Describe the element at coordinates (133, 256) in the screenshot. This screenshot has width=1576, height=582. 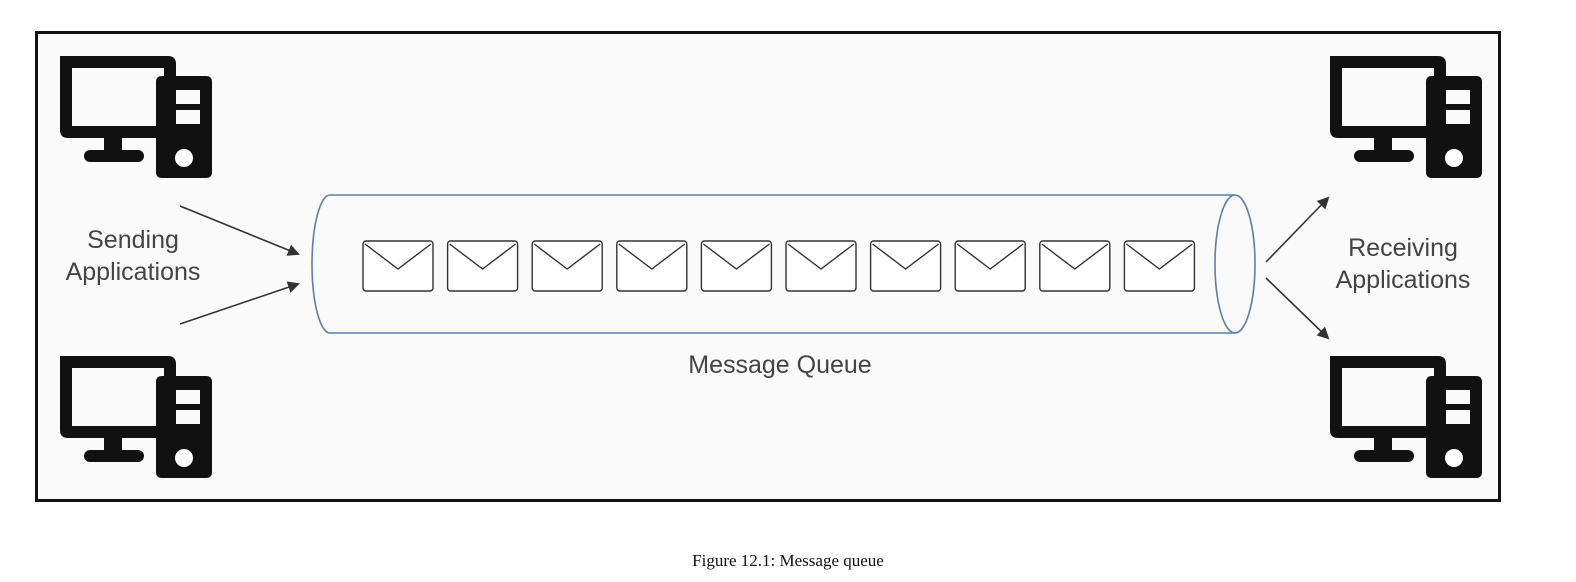
I see `sending-applications-label: Sending Applications` at that location.